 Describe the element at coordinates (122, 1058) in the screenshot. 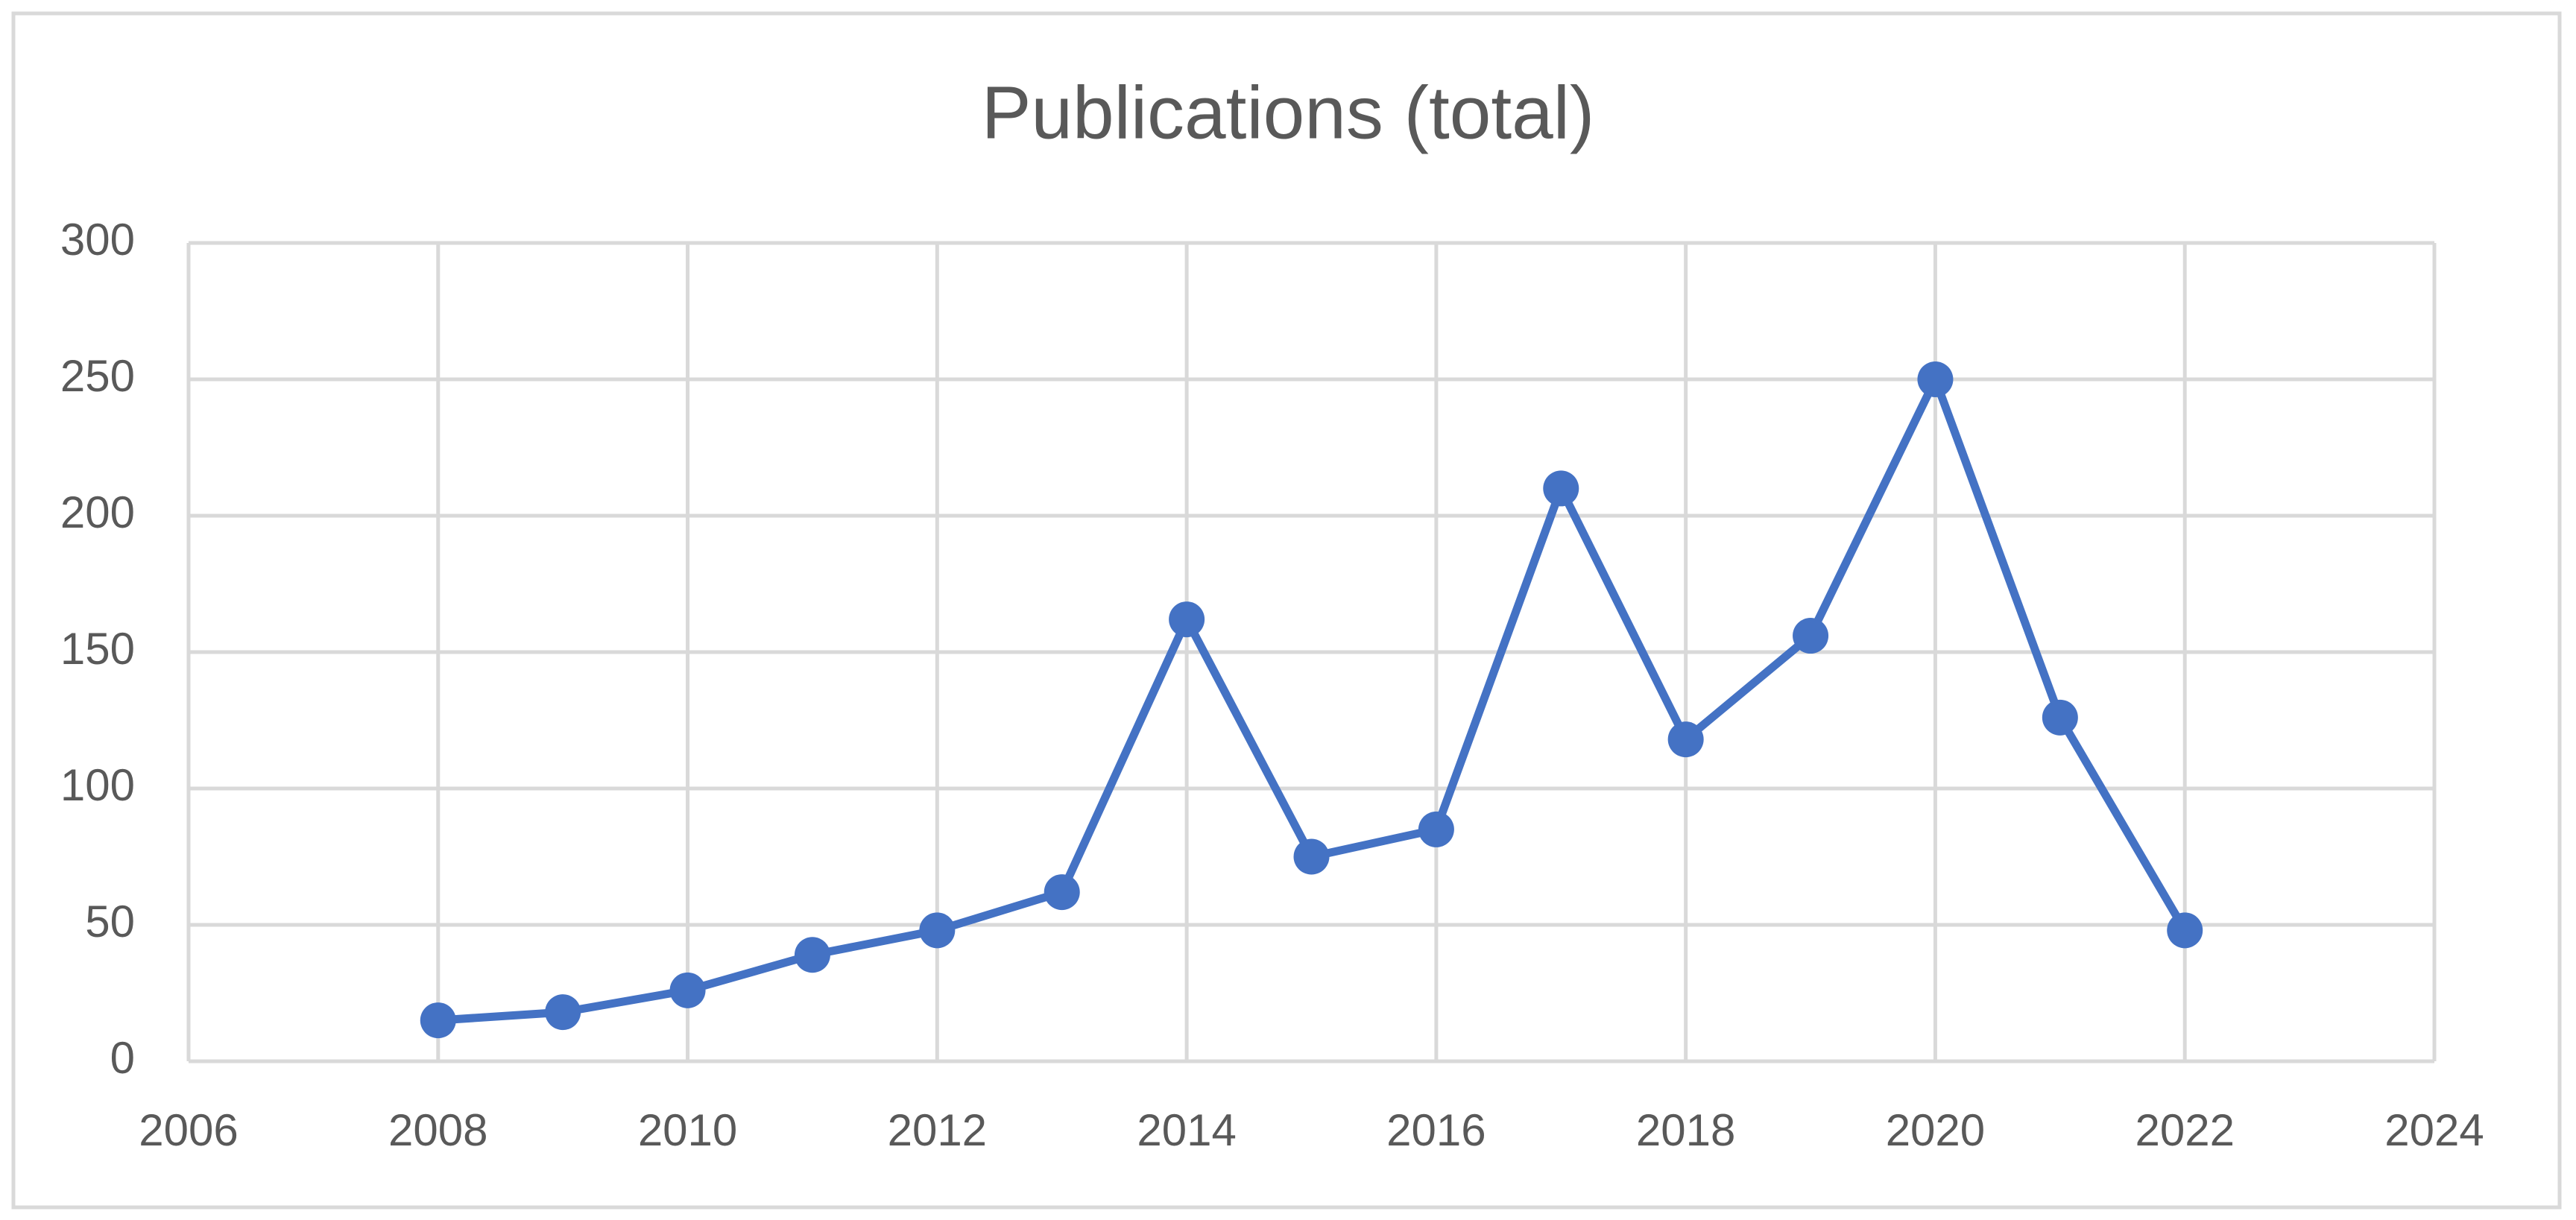

I see `y-tick-label: 0` at that location.